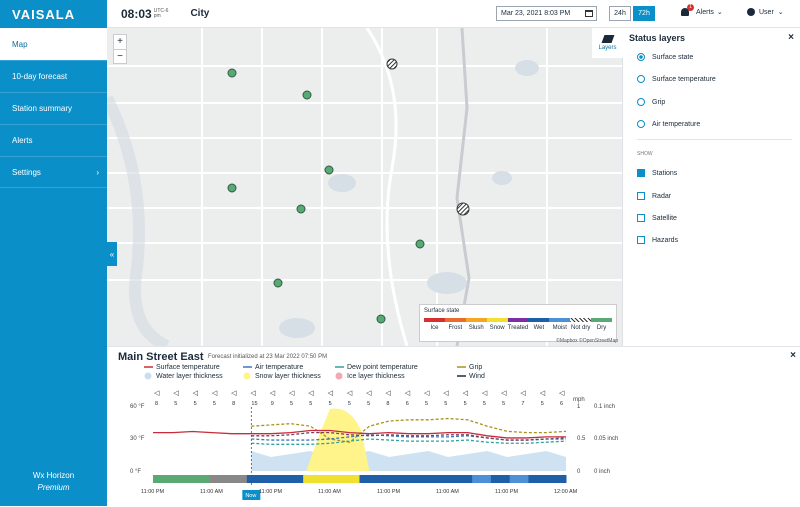  Describe the element at coordinates (442, 311) in the screenshot. I see `legend-title: Surface state` at that location.